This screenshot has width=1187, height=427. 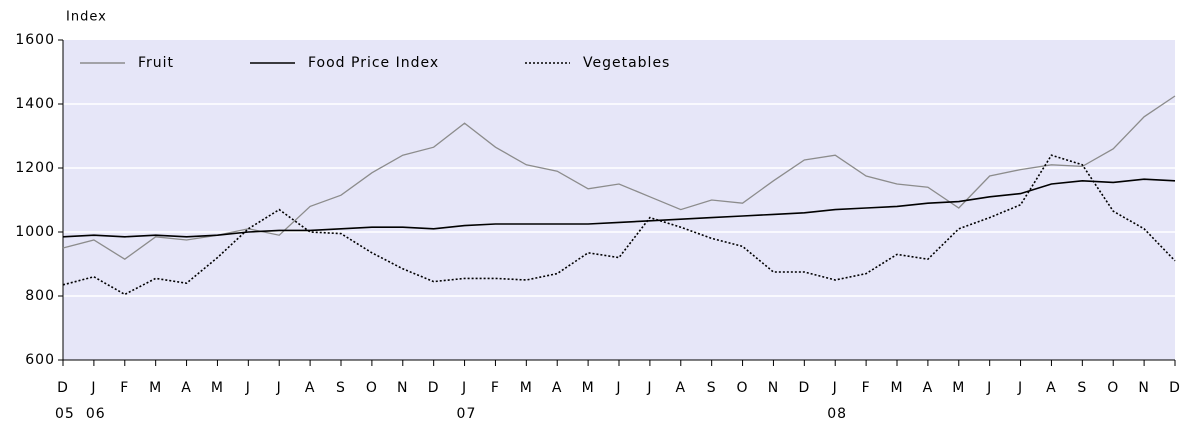 What do you see at coordinates (156, 63) in the screenshot?
I see `legend-label: Fruit` at bounding box center [156, 63].